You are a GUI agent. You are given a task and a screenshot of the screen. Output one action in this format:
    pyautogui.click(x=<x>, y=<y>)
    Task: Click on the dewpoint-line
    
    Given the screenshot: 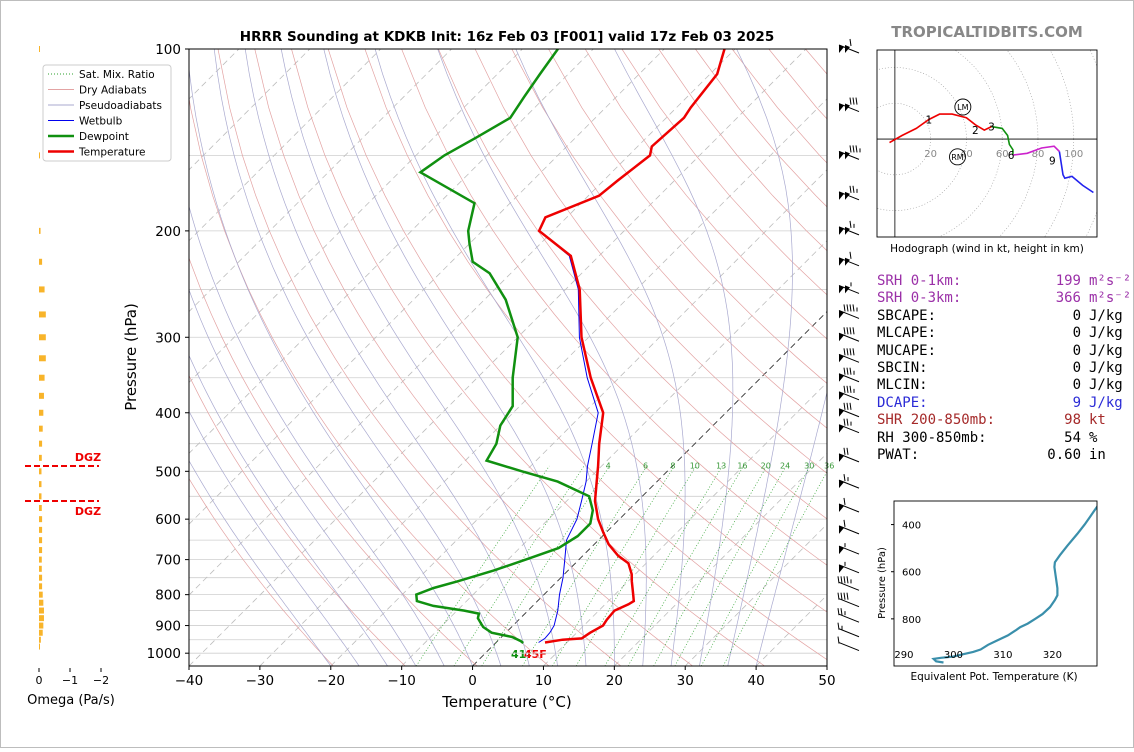 What is the action you would take?
    pyautogui.click(x=504, y=346)
    